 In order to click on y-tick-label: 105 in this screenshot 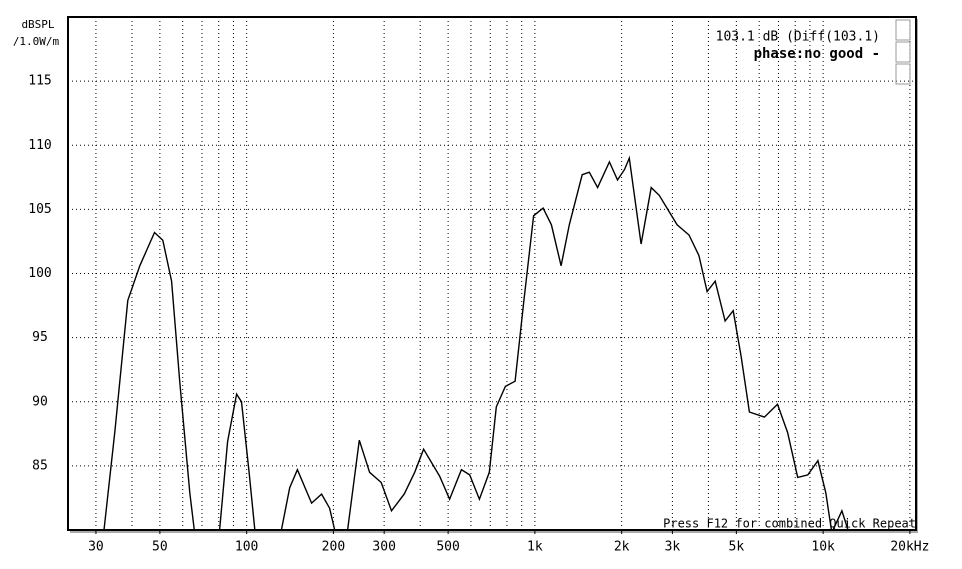, I will do `click(39, 209)`.